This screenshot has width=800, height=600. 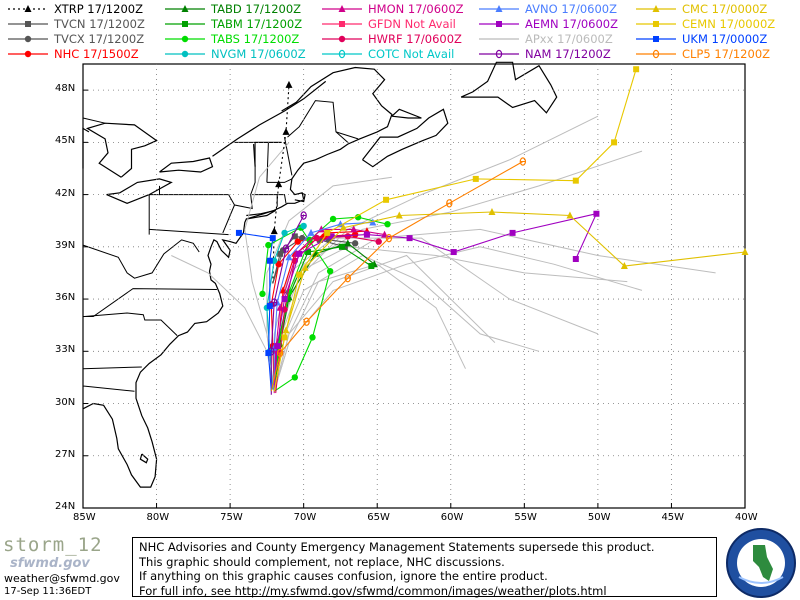 I want to click on legend-label: NHC 17/1500Z, so click(x=96, y=54).